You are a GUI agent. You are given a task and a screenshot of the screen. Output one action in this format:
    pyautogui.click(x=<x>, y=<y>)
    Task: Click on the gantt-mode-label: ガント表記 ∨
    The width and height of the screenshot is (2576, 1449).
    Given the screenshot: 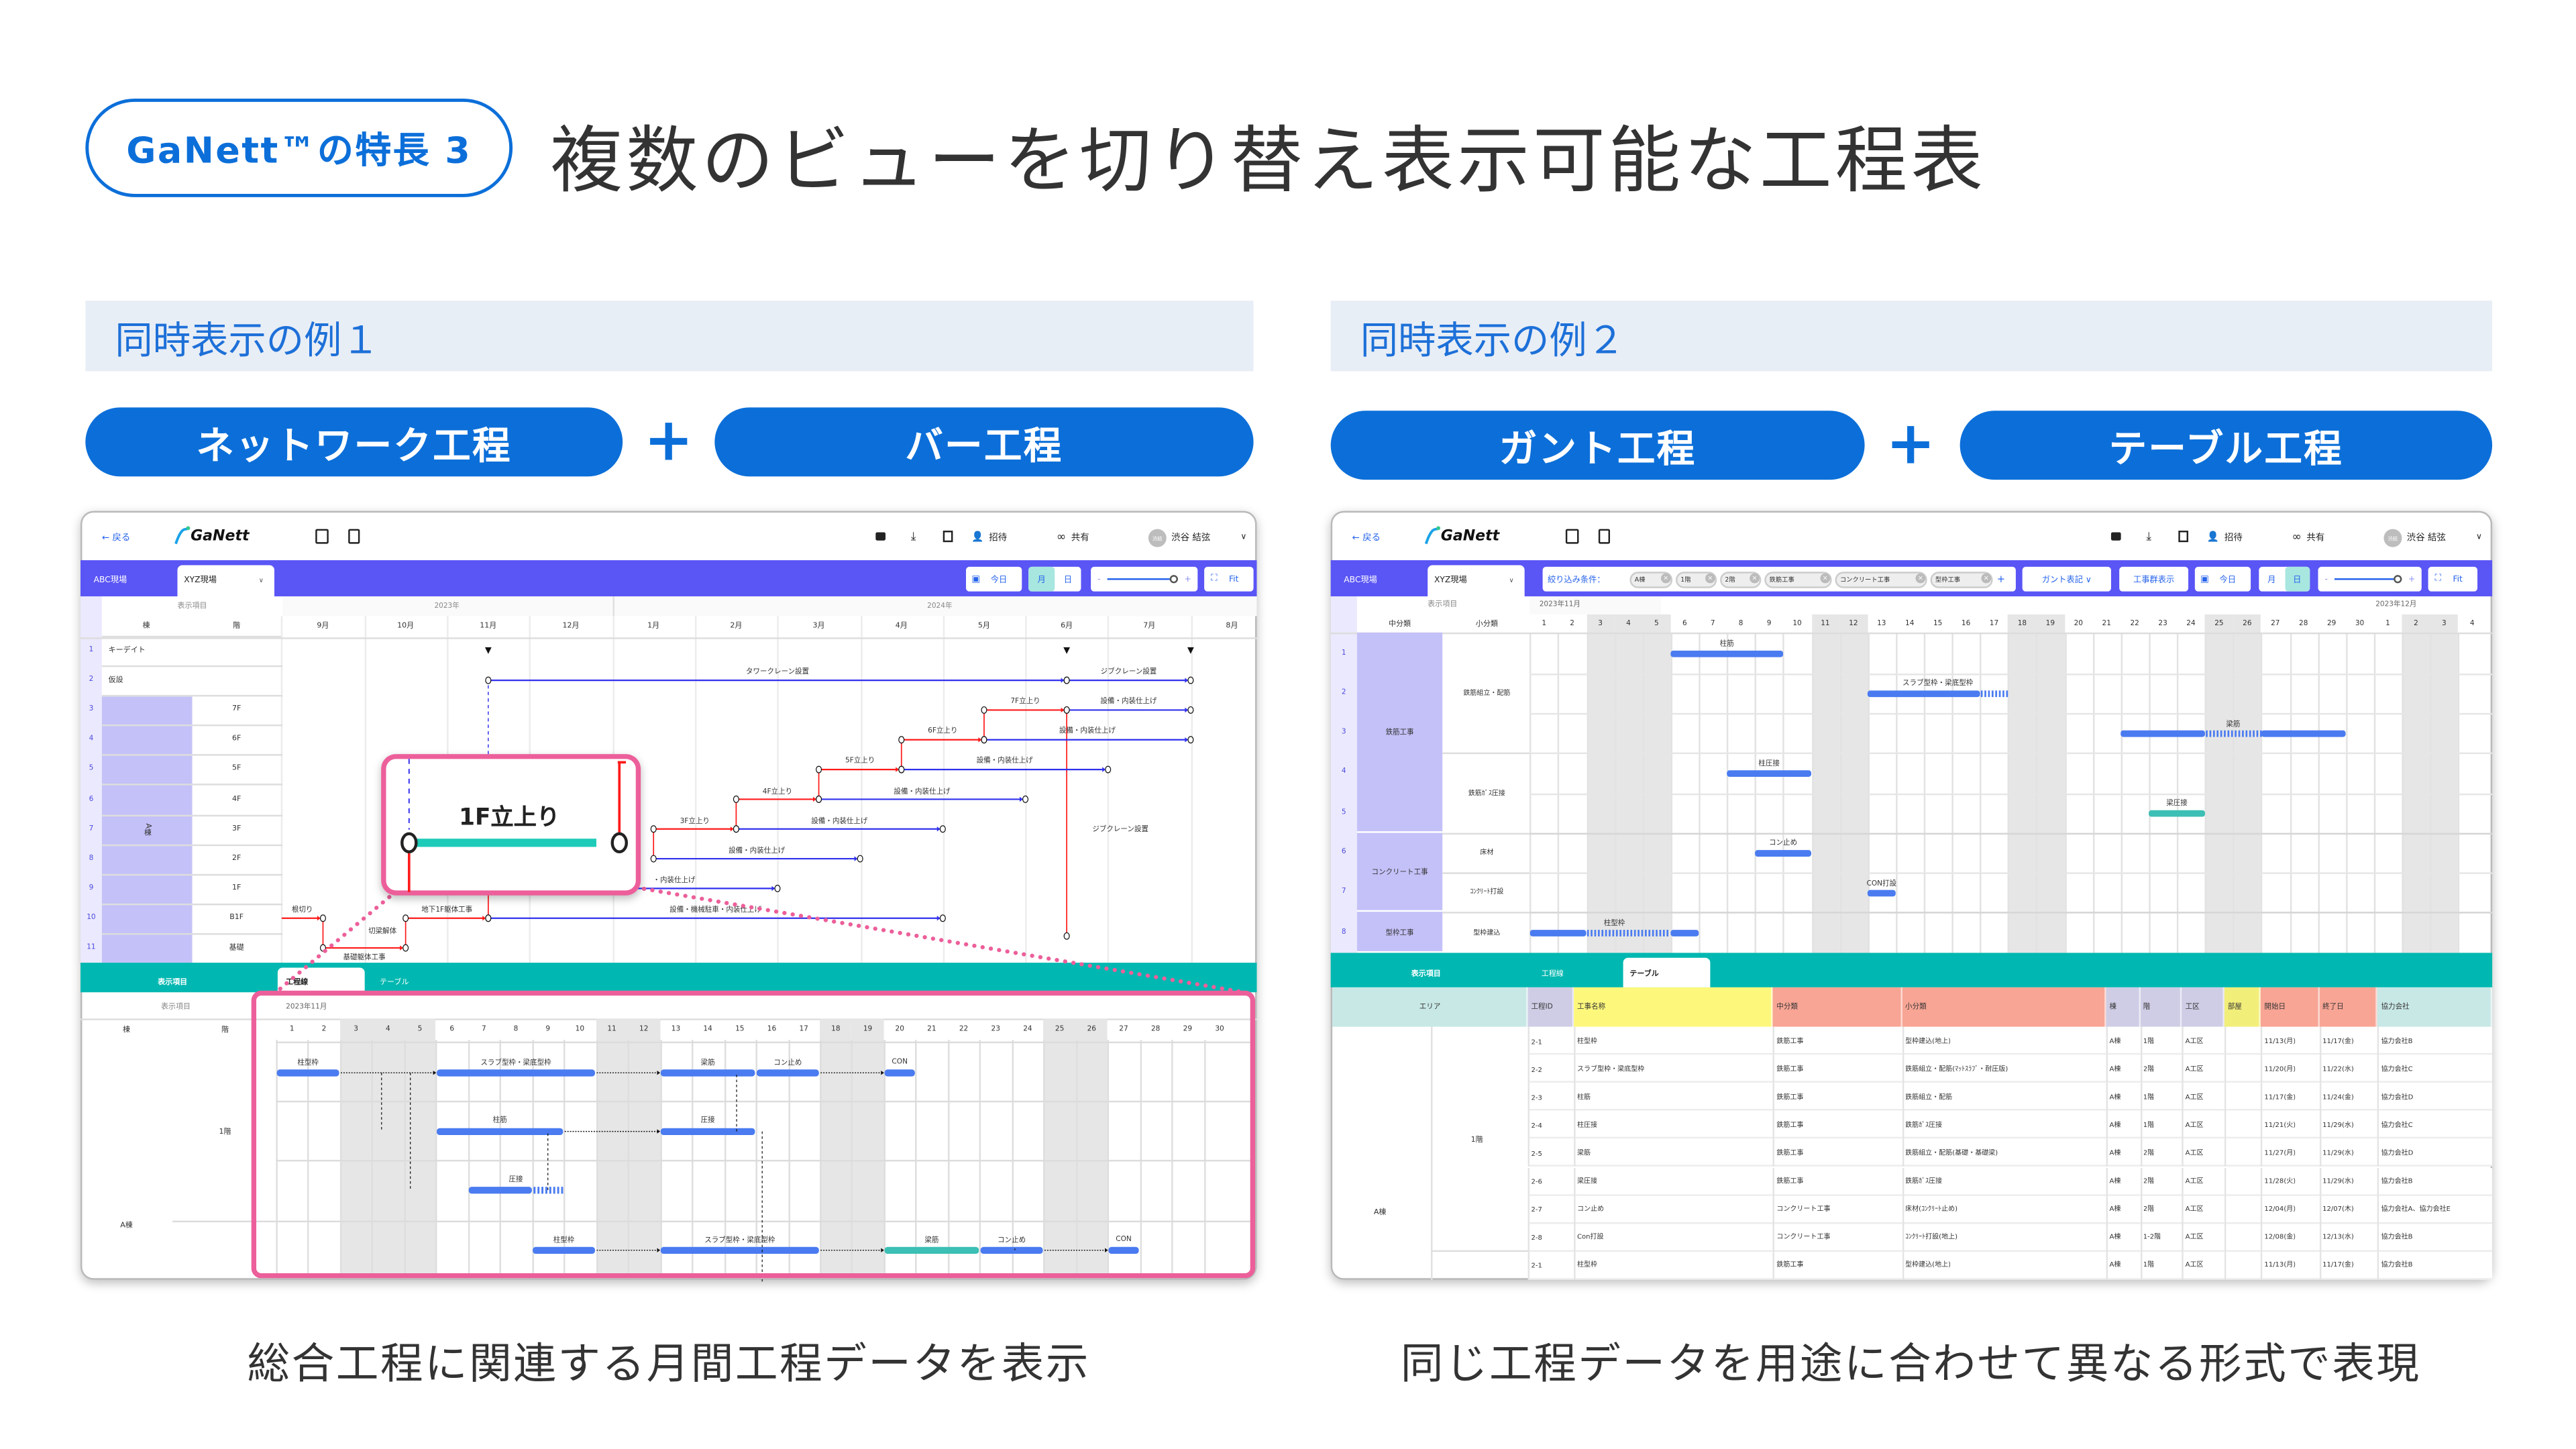 What is the action you would take?
    pyautogui.click(x=2066, y=580)
    